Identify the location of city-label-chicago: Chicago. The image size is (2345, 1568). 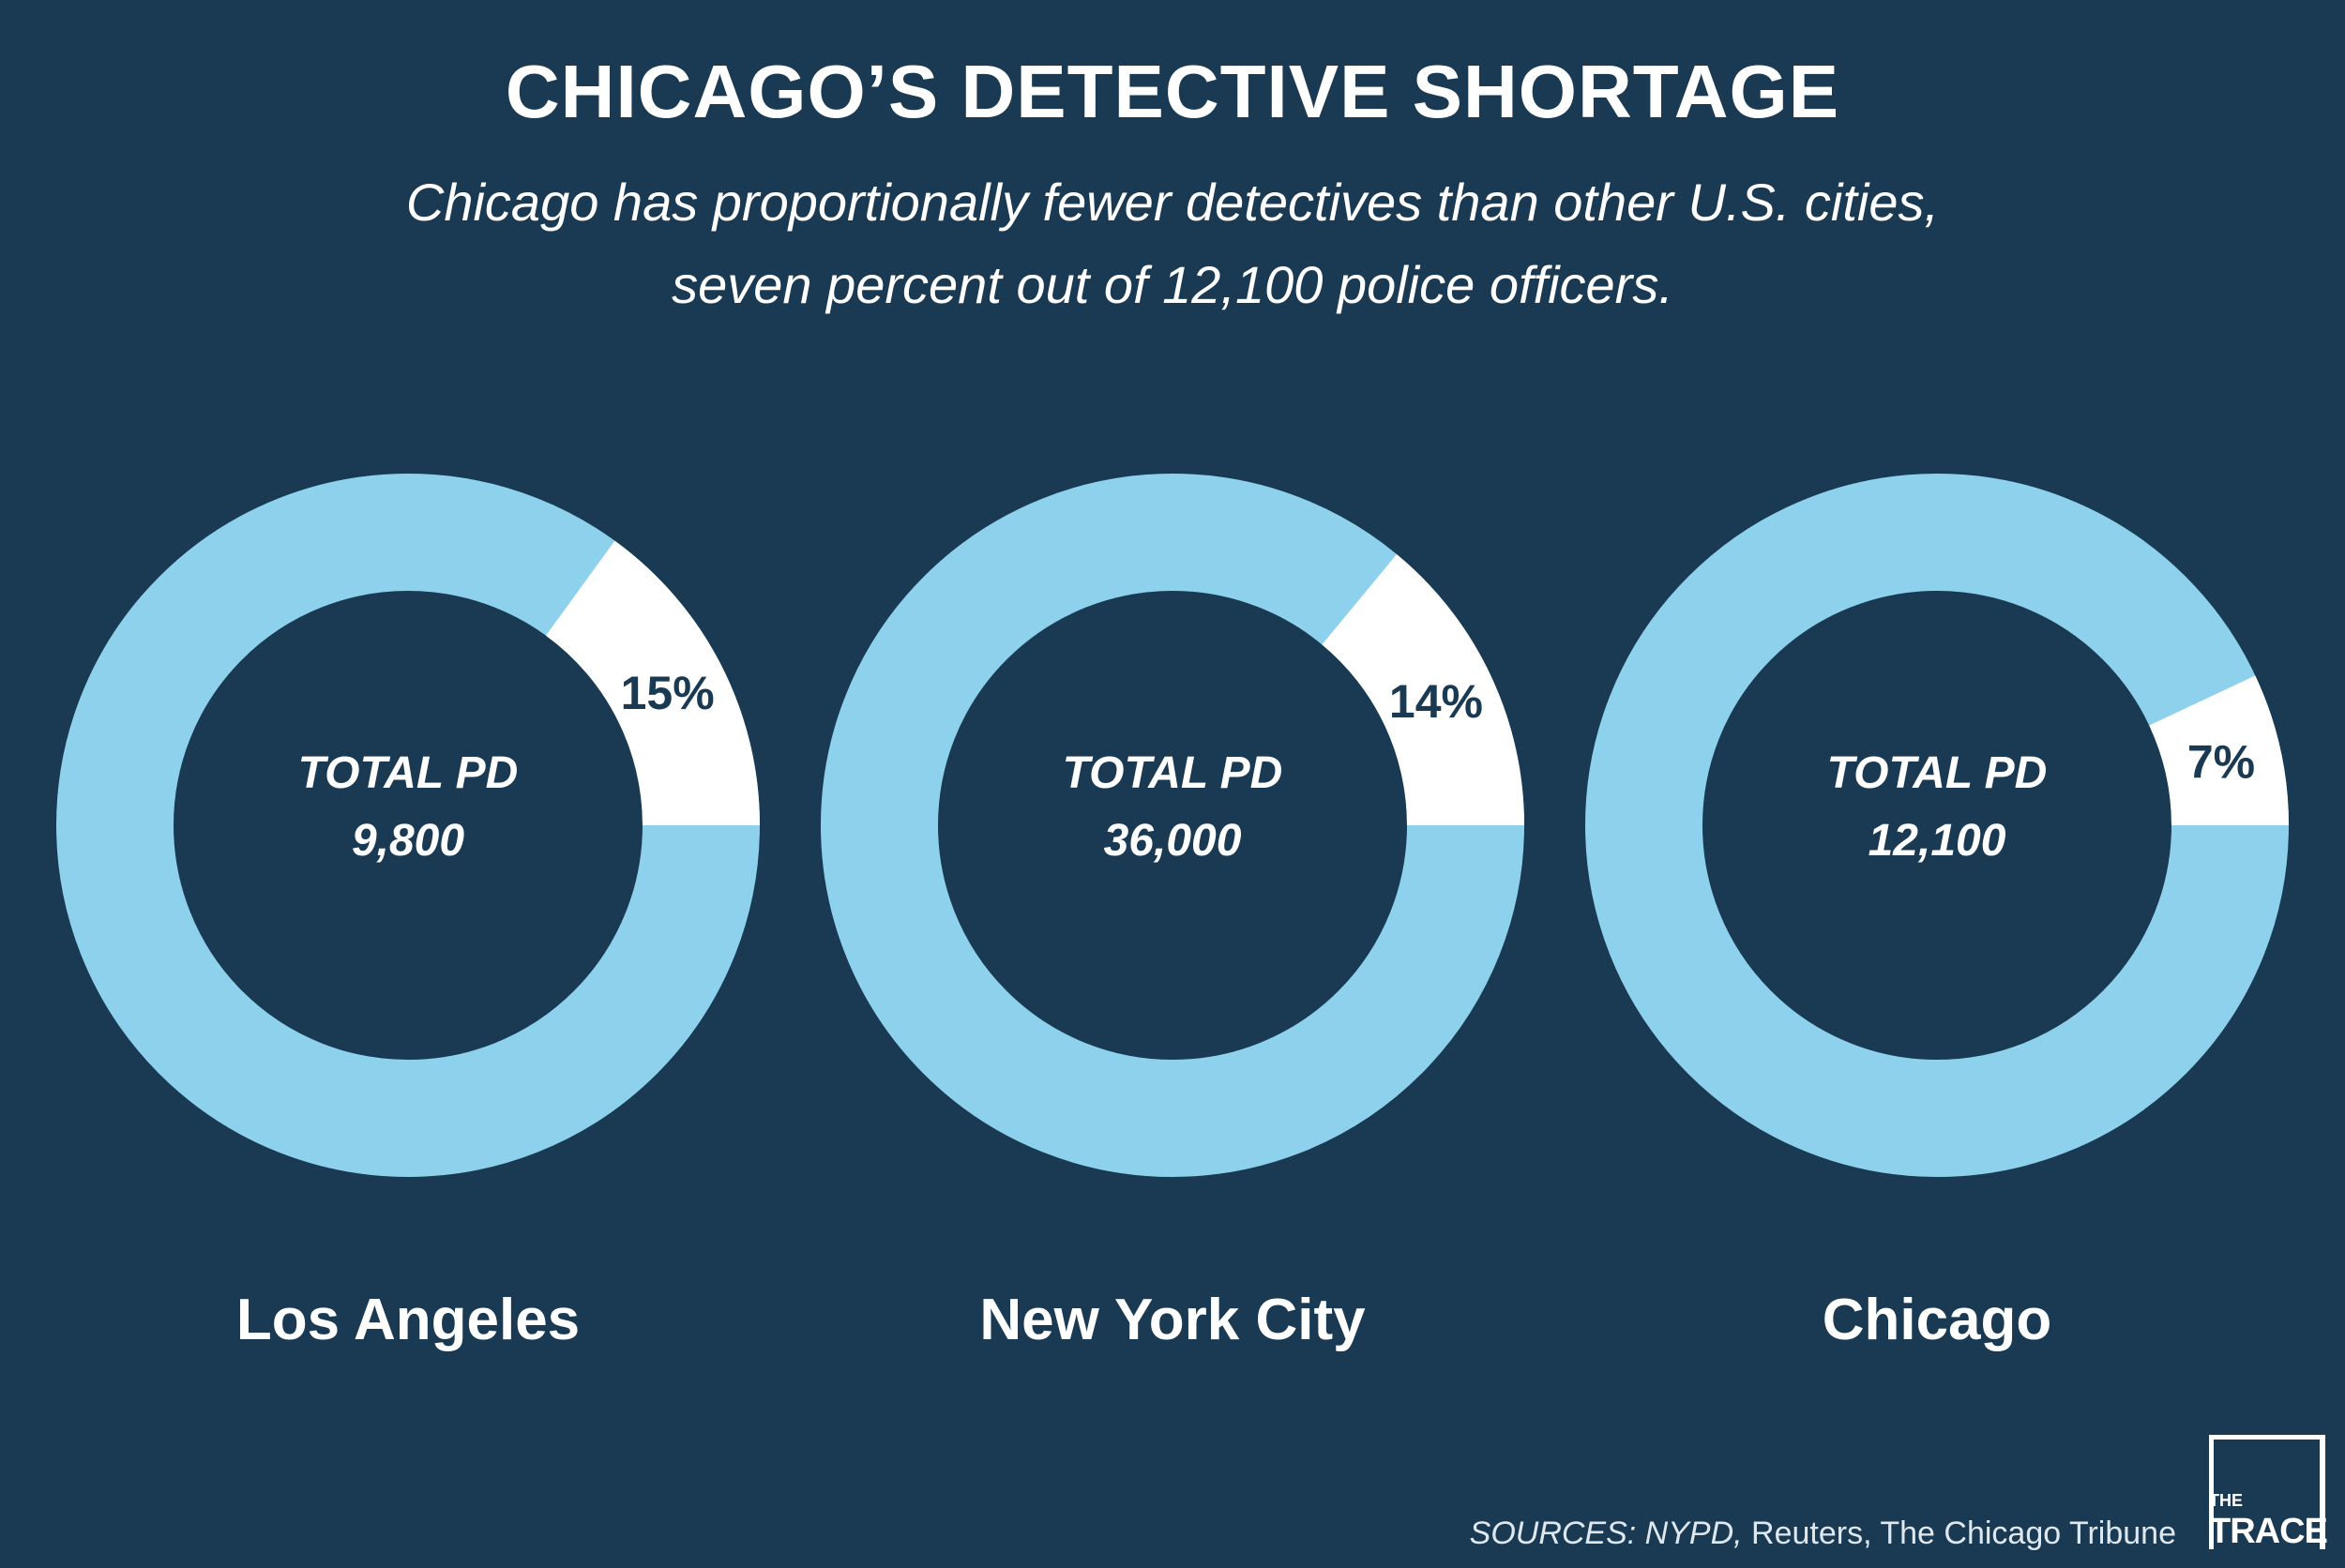
(1937, 1320).